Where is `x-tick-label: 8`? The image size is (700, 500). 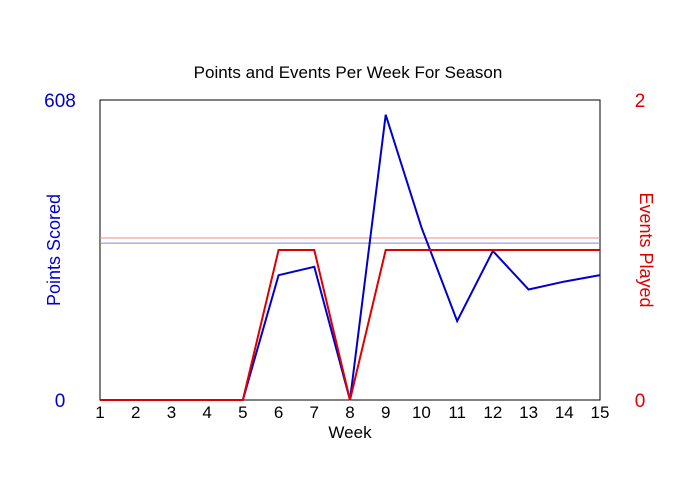 x-tick-label: 8 is located at coordinates (349, 412).